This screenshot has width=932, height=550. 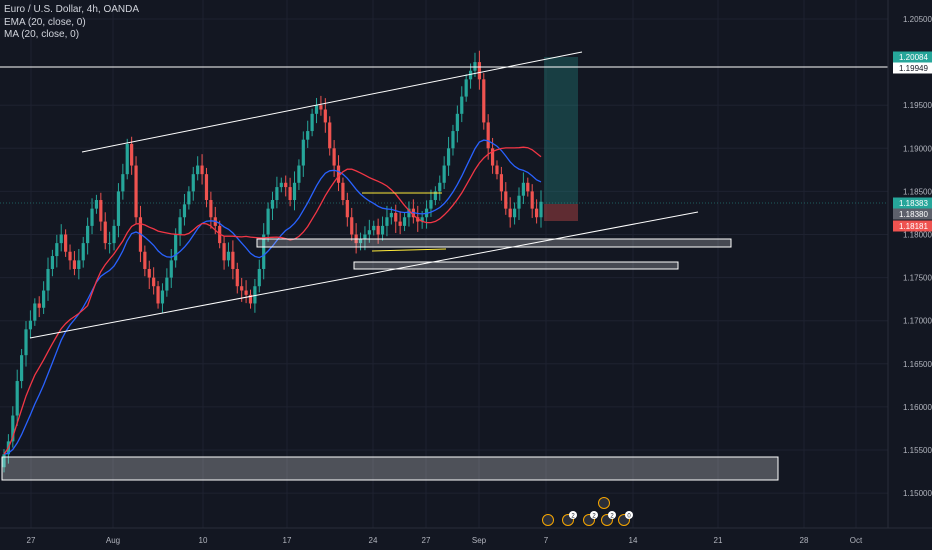 I want to click on channel-upper-trendline, so click(x=332, y=102).